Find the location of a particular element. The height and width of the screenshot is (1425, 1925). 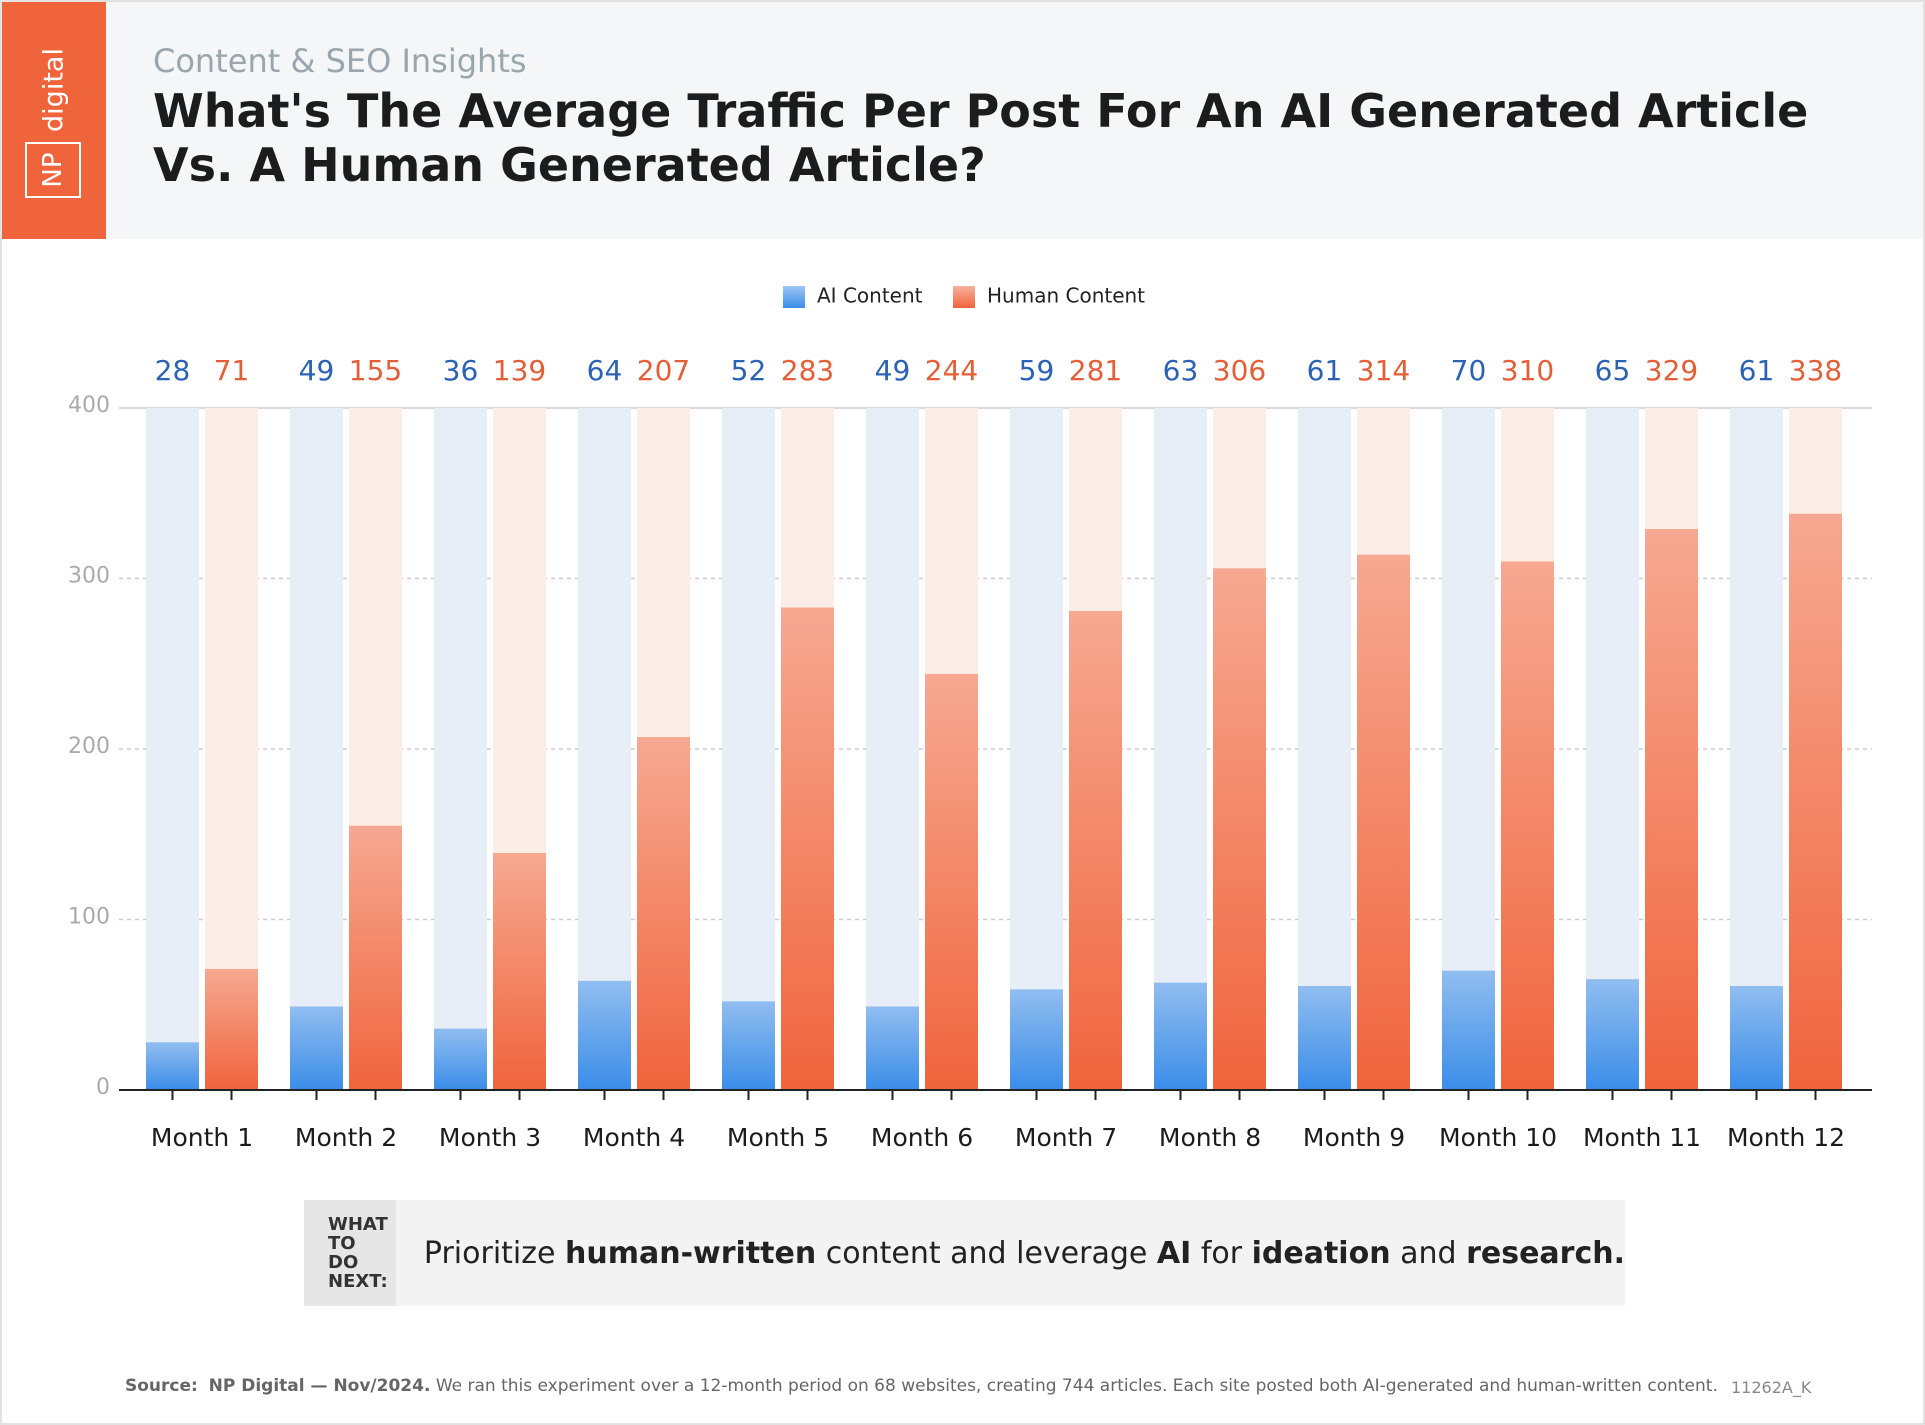

value-label: 338 is located at coordinates (1815, 370).